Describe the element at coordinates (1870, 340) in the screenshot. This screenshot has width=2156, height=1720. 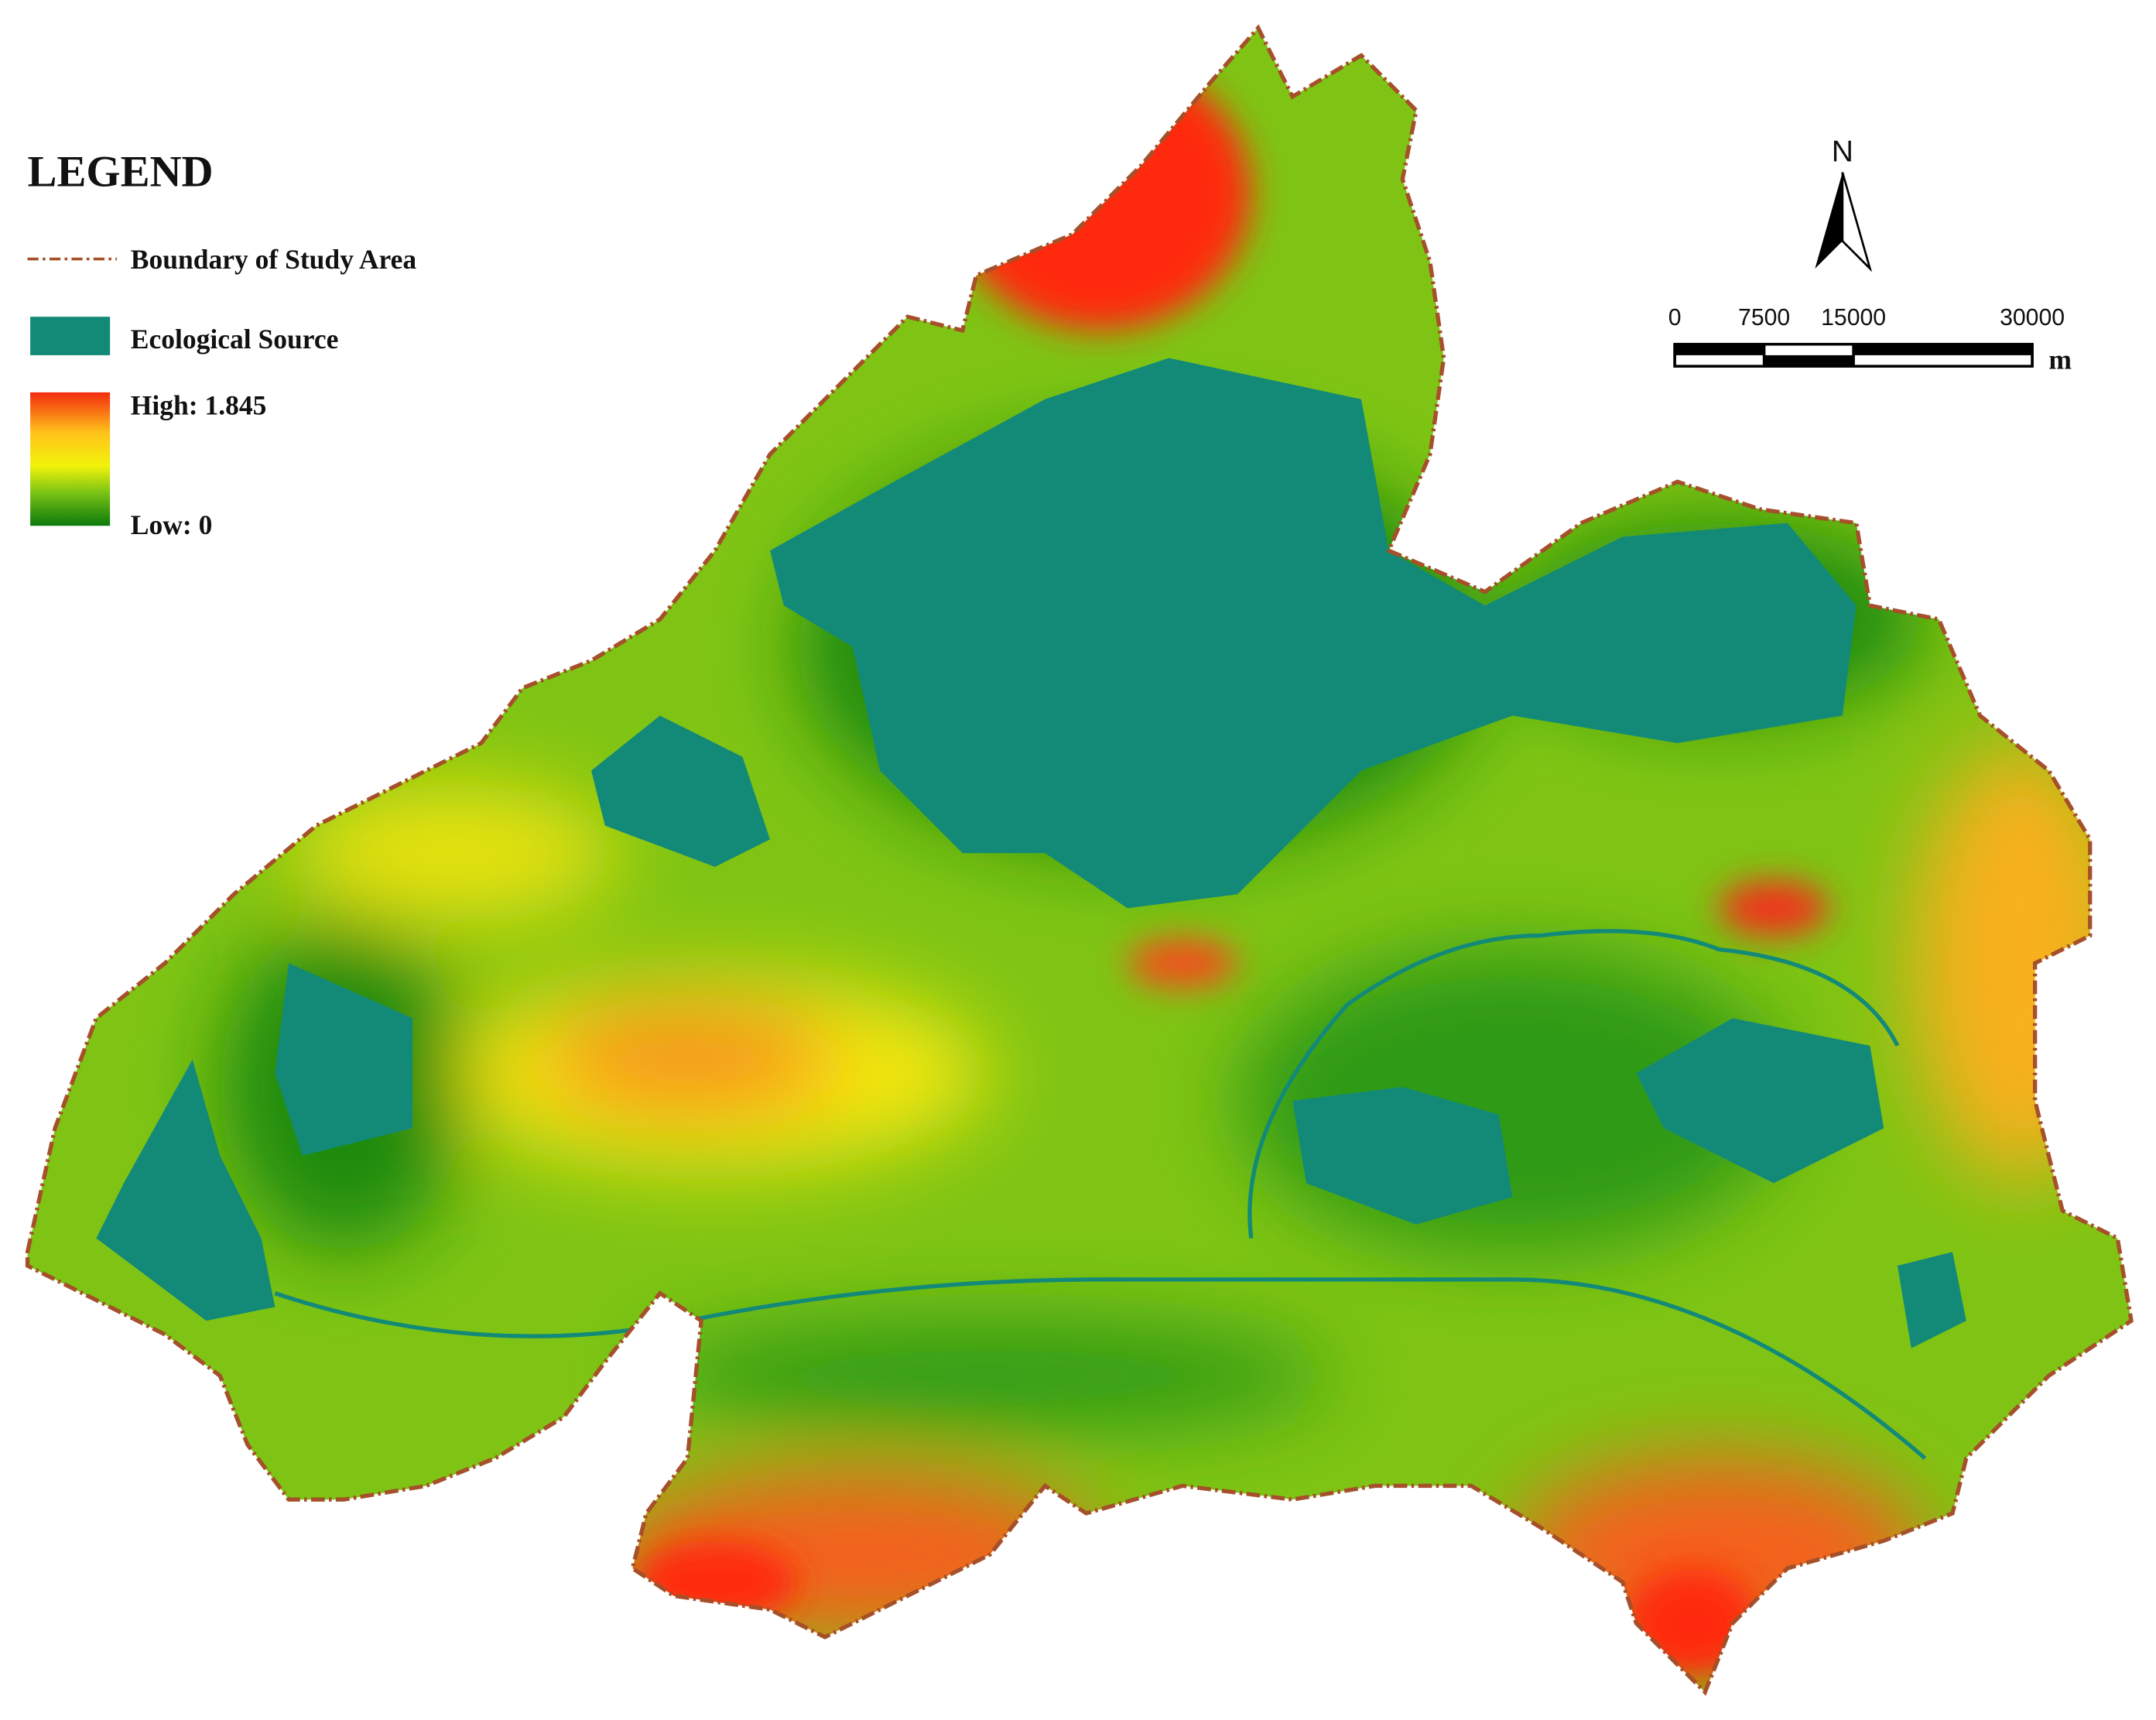
I see `scale-bar: 0 7500 15000 30000 m` at that location.